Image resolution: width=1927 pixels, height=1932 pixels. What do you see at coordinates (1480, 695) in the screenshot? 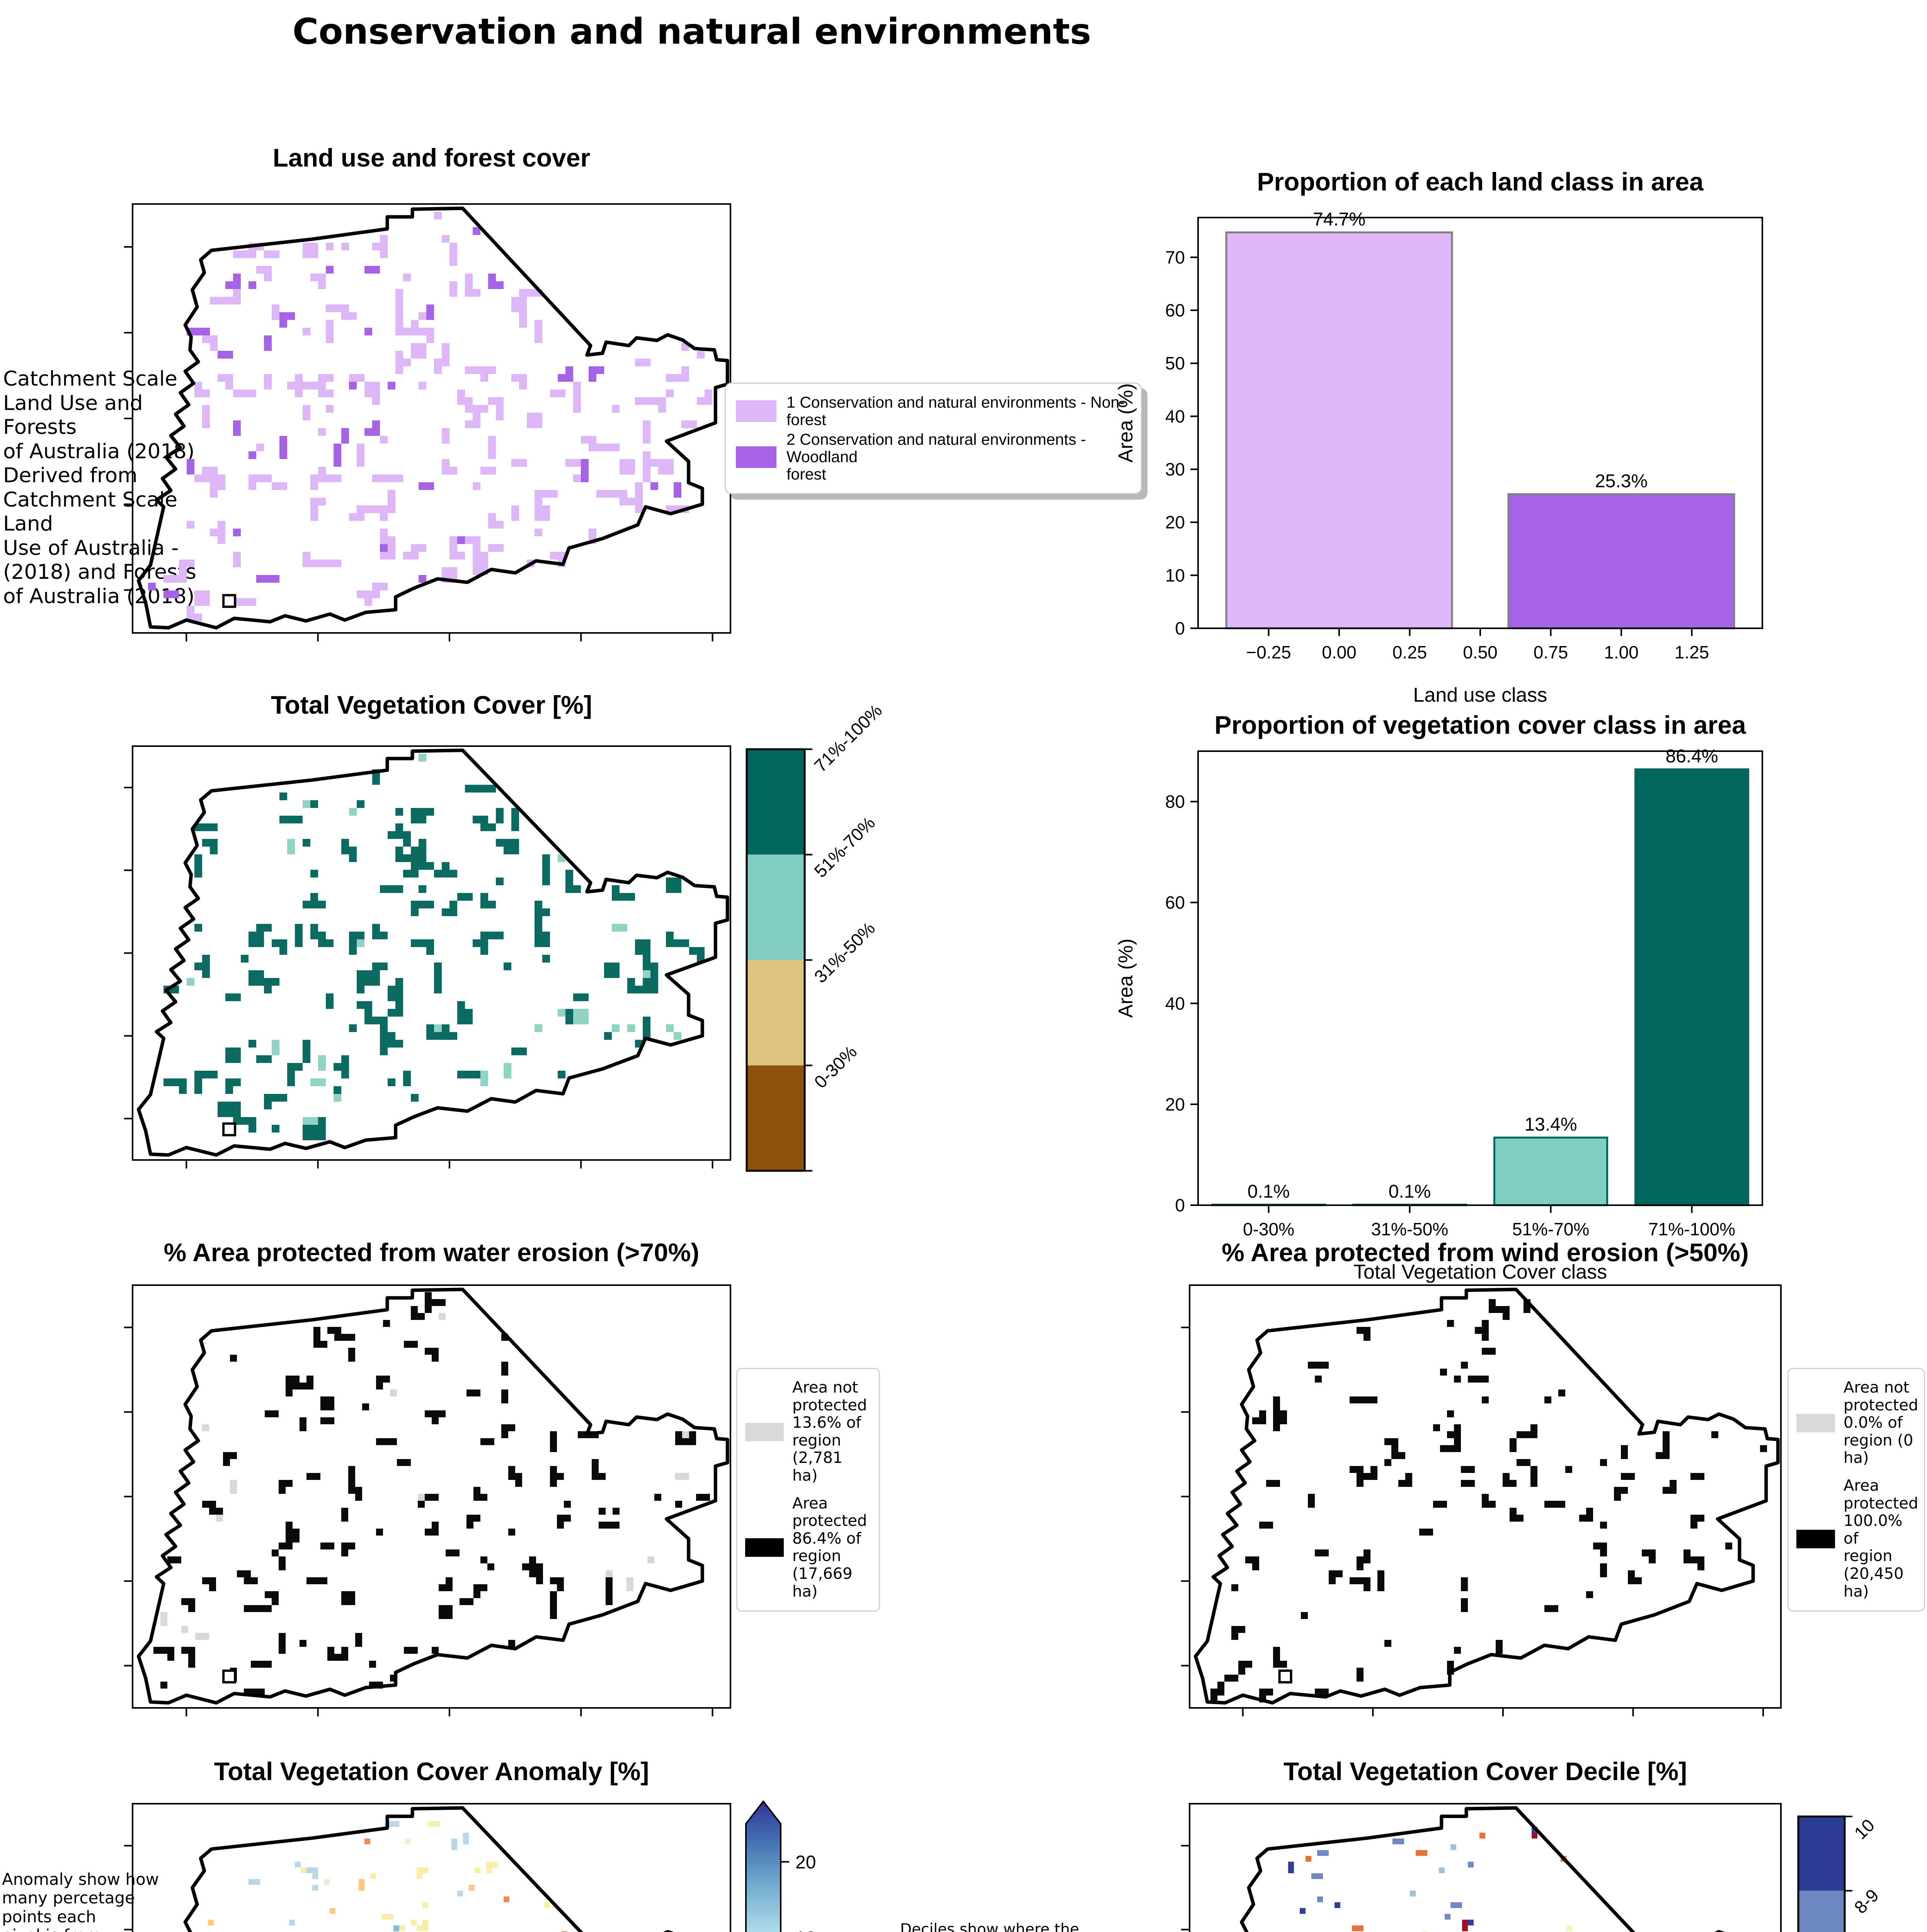
I see `svg-text: Land use class` at bounding box center [1480, 695].